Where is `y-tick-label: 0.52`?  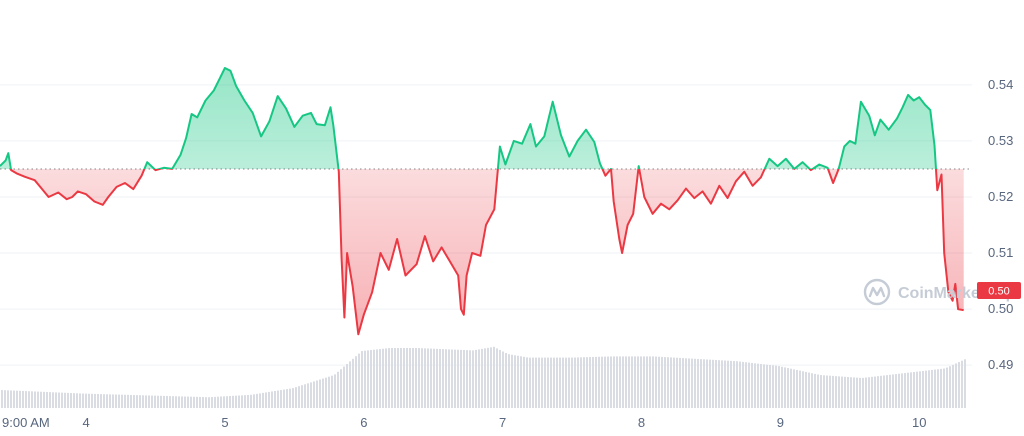 y-tick-label: 0.52 is located at coordinates (1000, 196).